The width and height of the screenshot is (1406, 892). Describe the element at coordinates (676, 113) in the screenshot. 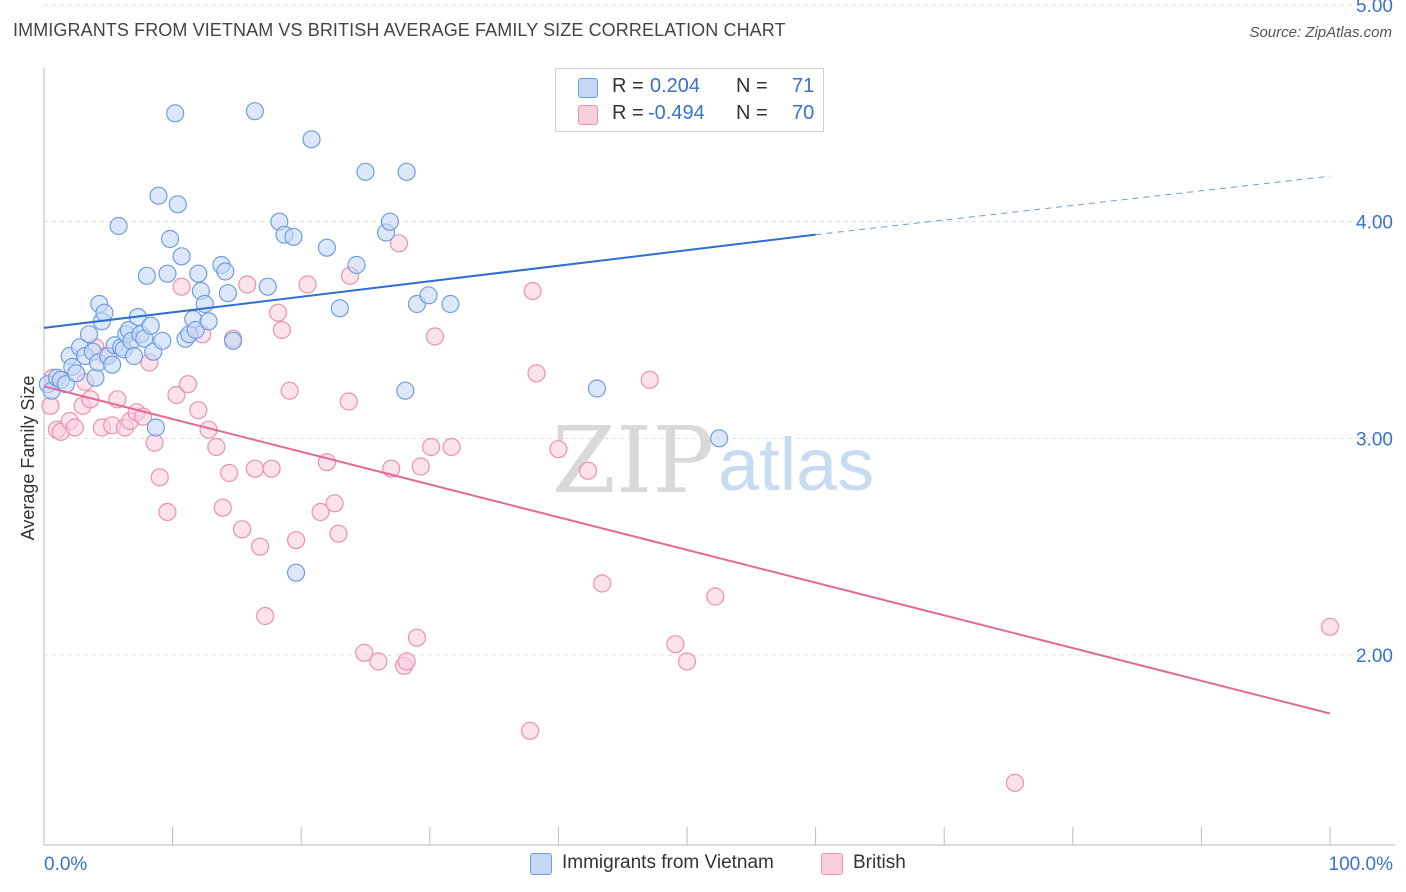

I see `legend-r-value: -0.494` at that location.